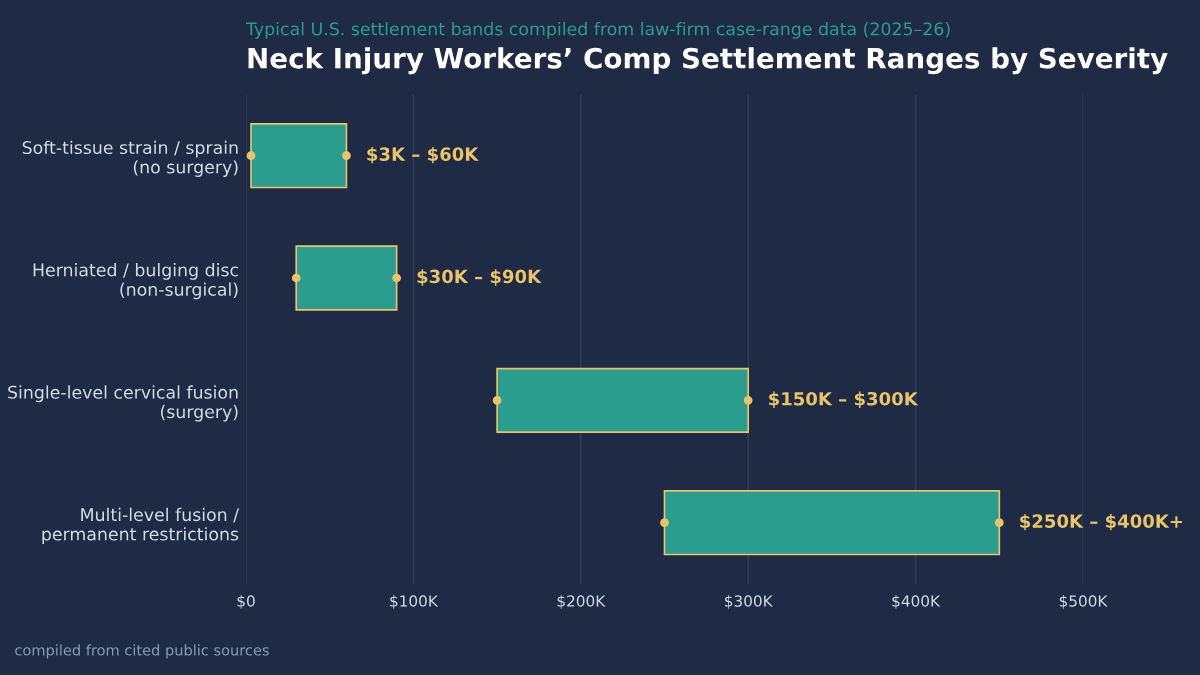 The image size is (1200, 675). What do you see at coordinates (414, 601) in the screenshot?
I see `x-tick-label: $100K` at bounding box center [414, 601].